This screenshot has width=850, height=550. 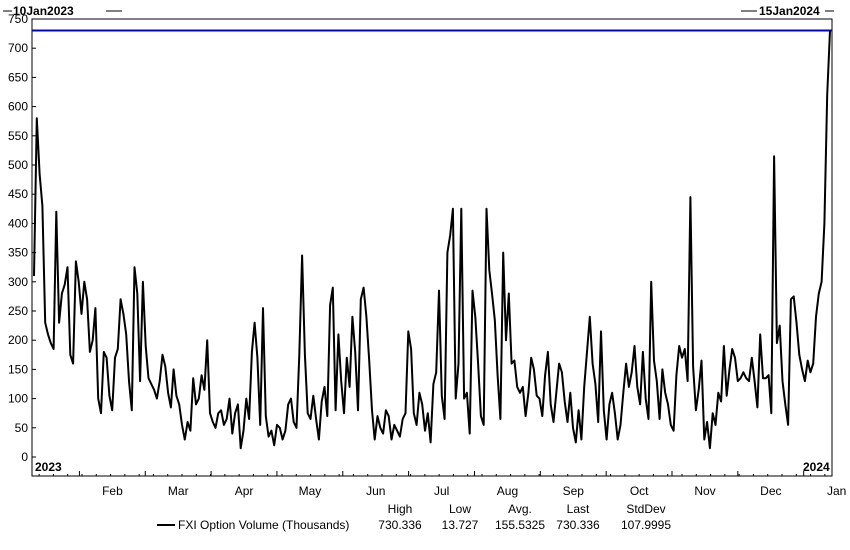 I want to click on y-tick-label: 350, so click(x=18, y=253).